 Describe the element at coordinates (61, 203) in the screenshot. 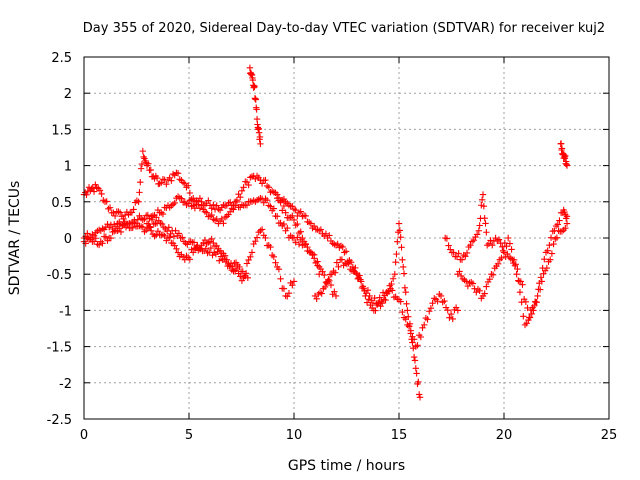

I see `y-tick-label: 0.5` at that location.